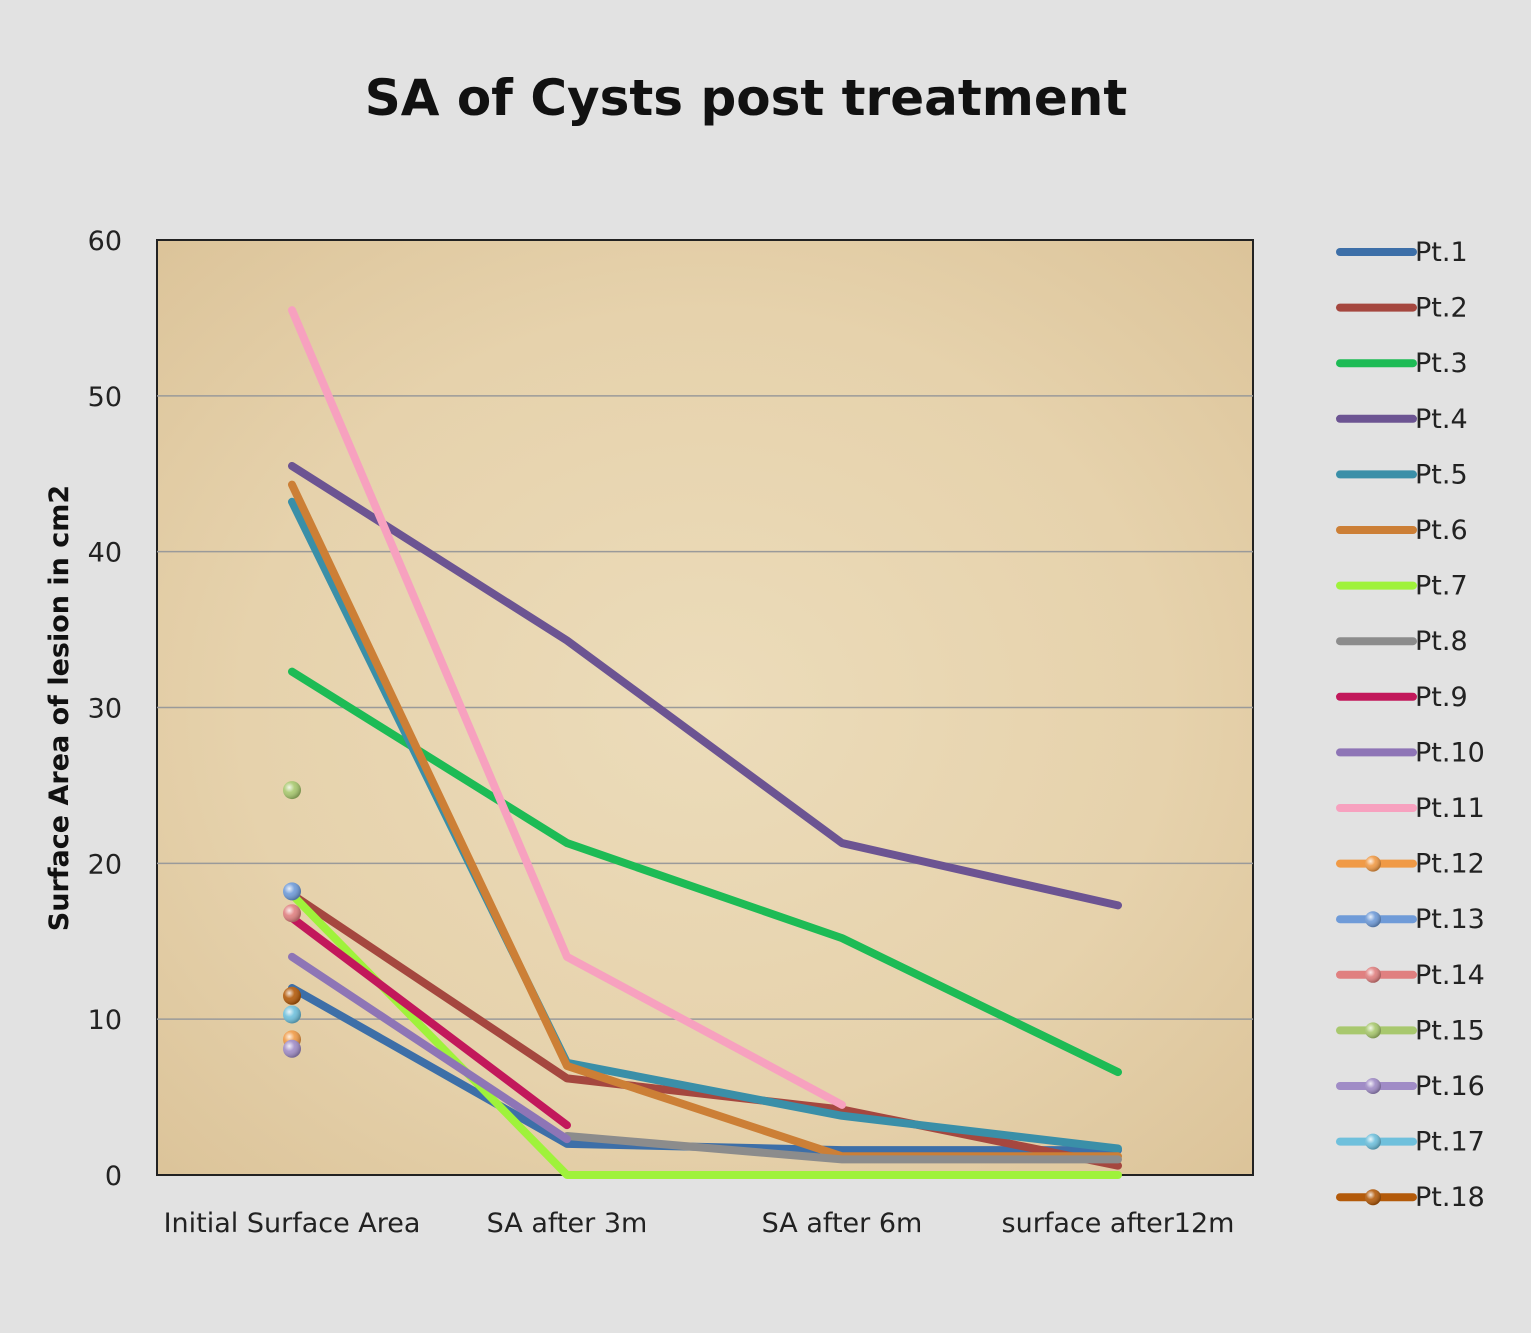 The width and height of the screenshot is (1531, 1333). I want to click on legend-item: Pt.11, so click(1410, 808).